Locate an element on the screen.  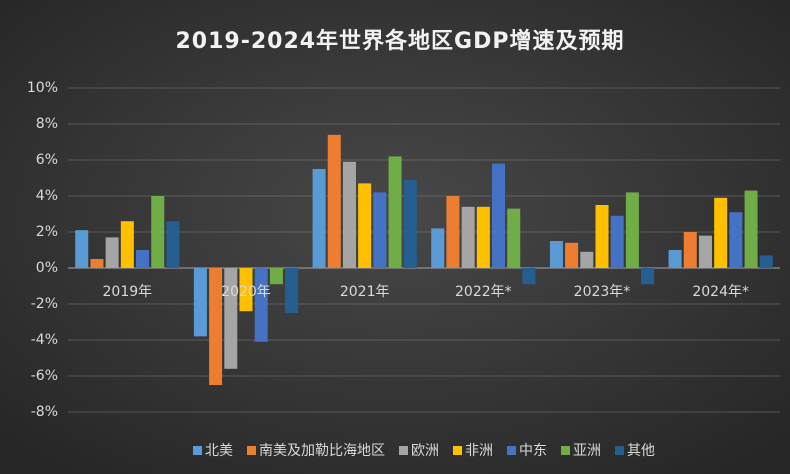
y-tick-label: 4% is located at coordinates (47, 196).